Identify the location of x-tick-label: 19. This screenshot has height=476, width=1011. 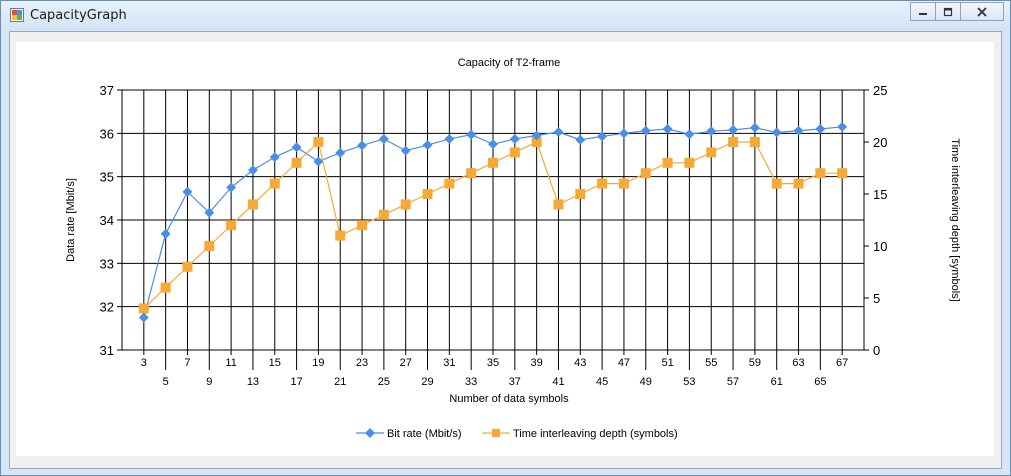
(318, 363).